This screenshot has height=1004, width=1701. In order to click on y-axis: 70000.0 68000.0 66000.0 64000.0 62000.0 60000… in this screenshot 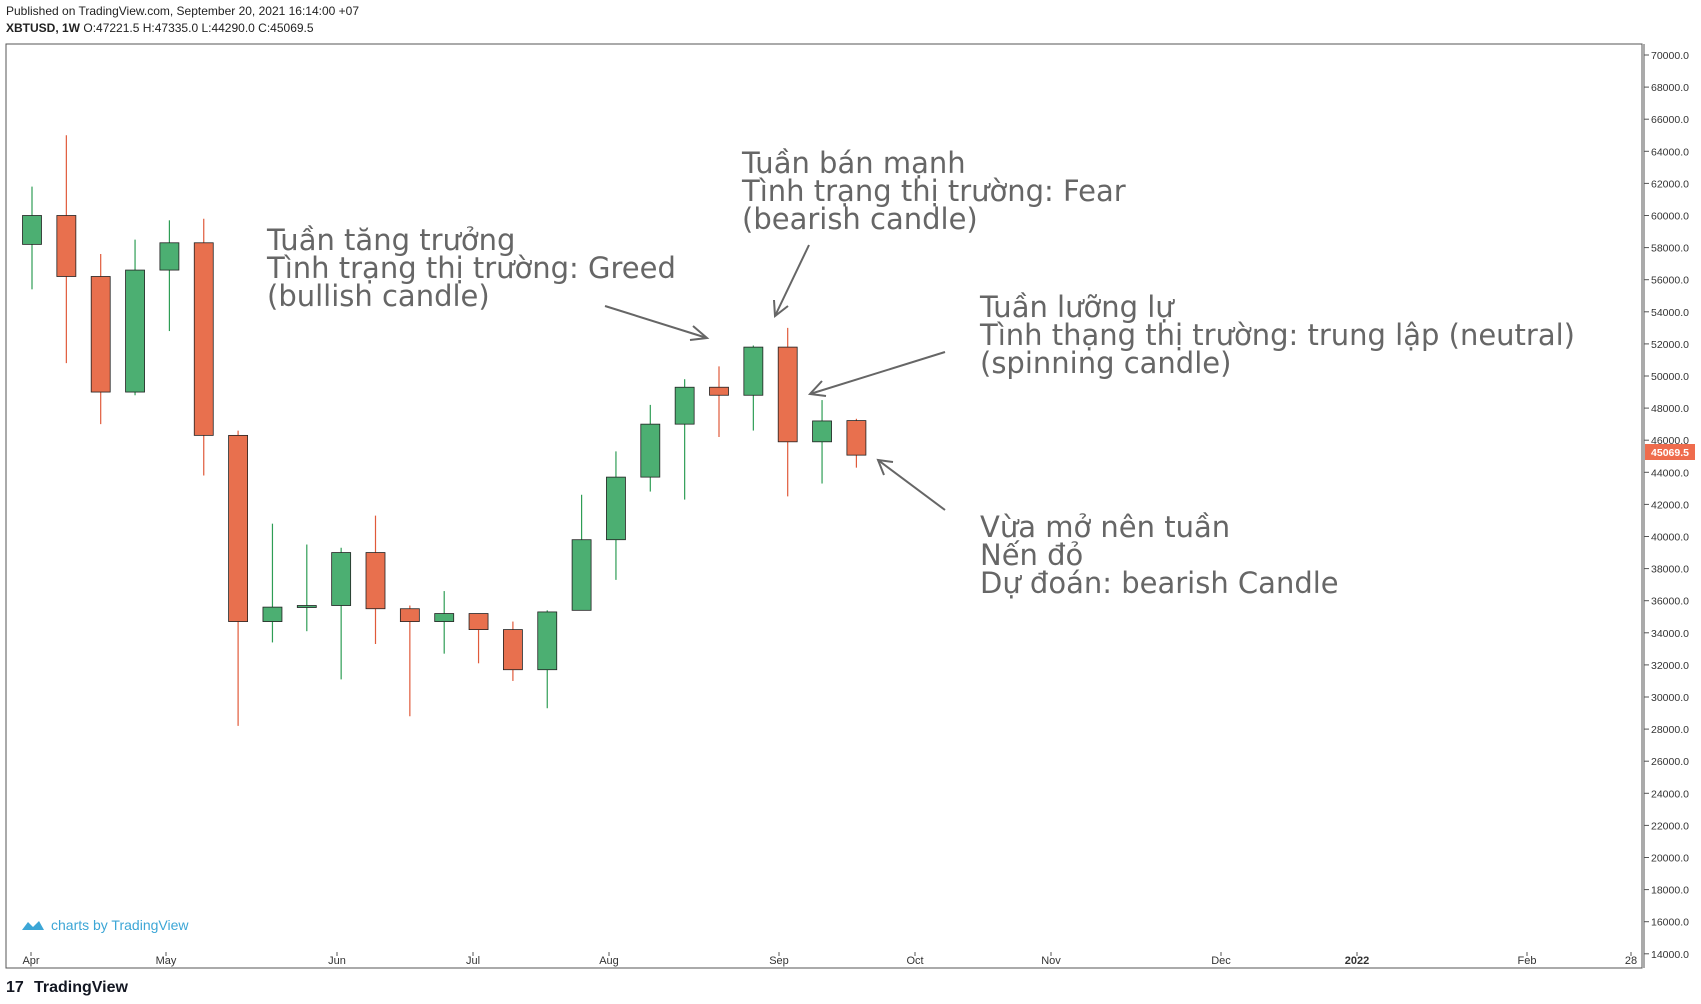, I will do `click(1666, 505)`.